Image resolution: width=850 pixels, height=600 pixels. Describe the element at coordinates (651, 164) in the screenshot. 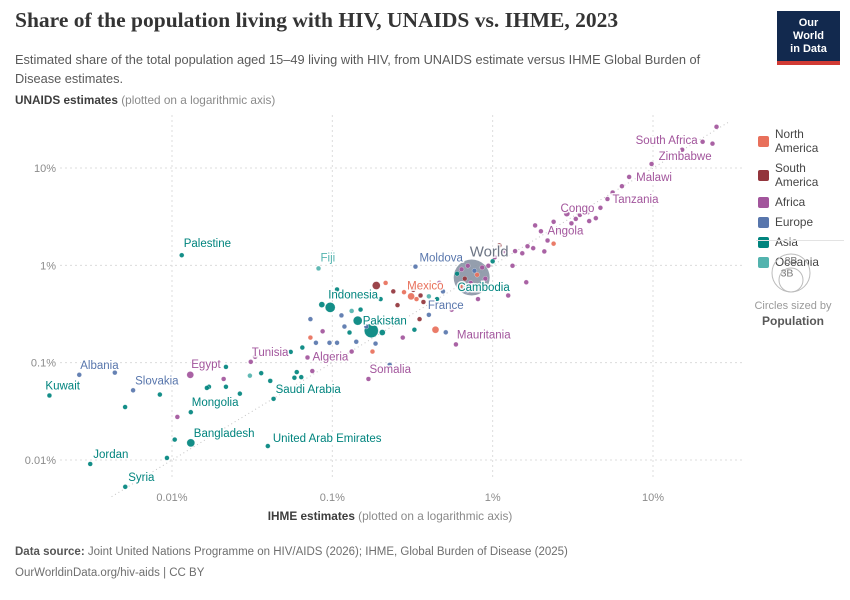

I see `data-point-zimbabwe` at that location.